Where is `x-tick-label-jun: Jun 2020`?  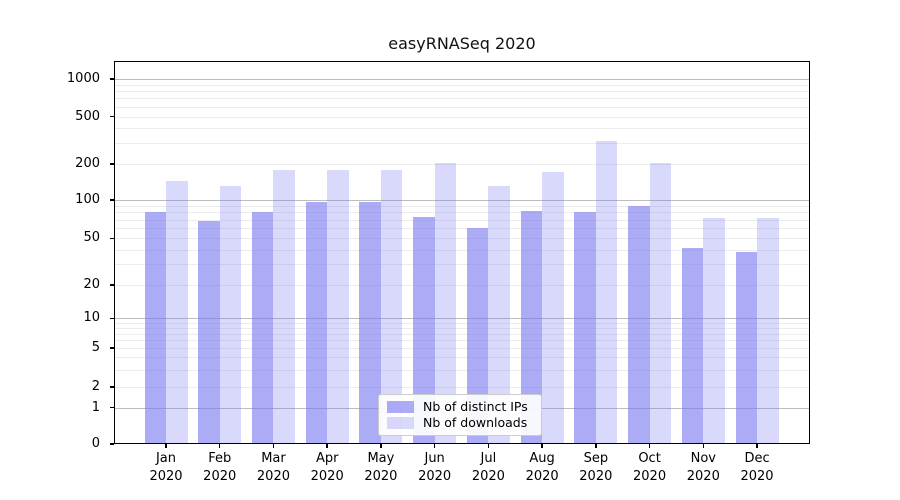
x-tick-label-jun: Jun 2020 is located at coordinates (435, 467).